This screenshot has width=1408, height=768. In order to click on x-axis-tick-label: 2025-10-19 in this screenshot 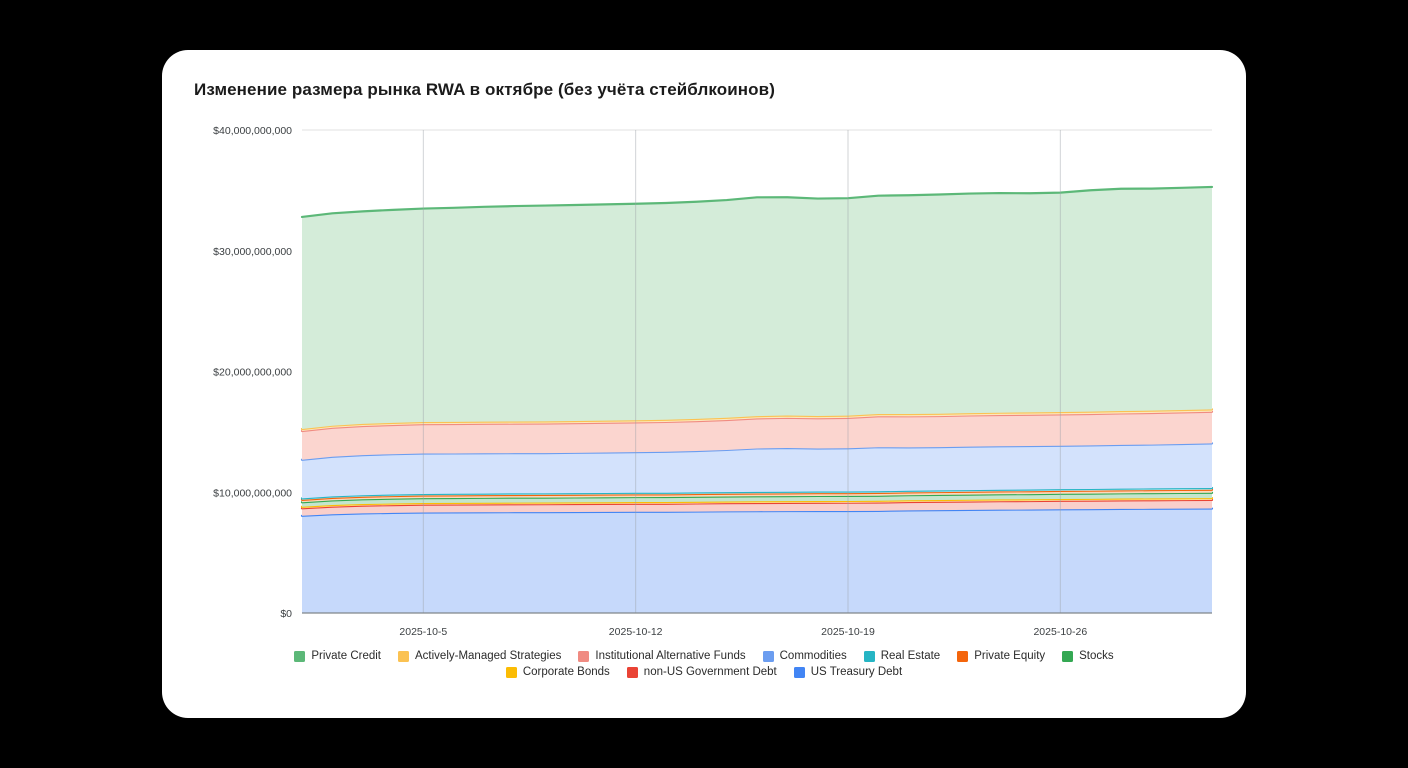, I will do `click(848, 632)`.